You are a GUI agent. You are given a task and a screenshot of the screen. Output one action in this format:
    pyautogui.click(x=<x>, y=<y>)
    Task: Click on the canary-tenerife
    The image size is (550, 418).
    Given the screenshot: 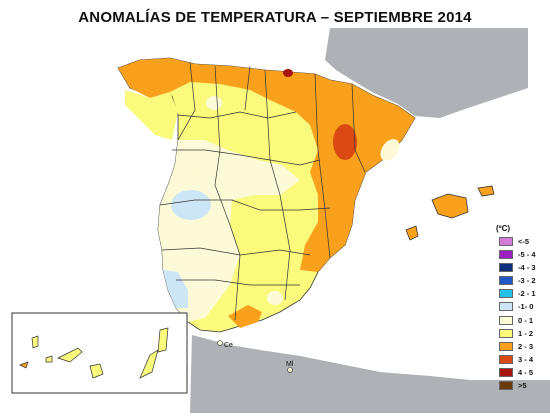 What is the action you would take?
    pyautogui.click(x=70, y=355)
    